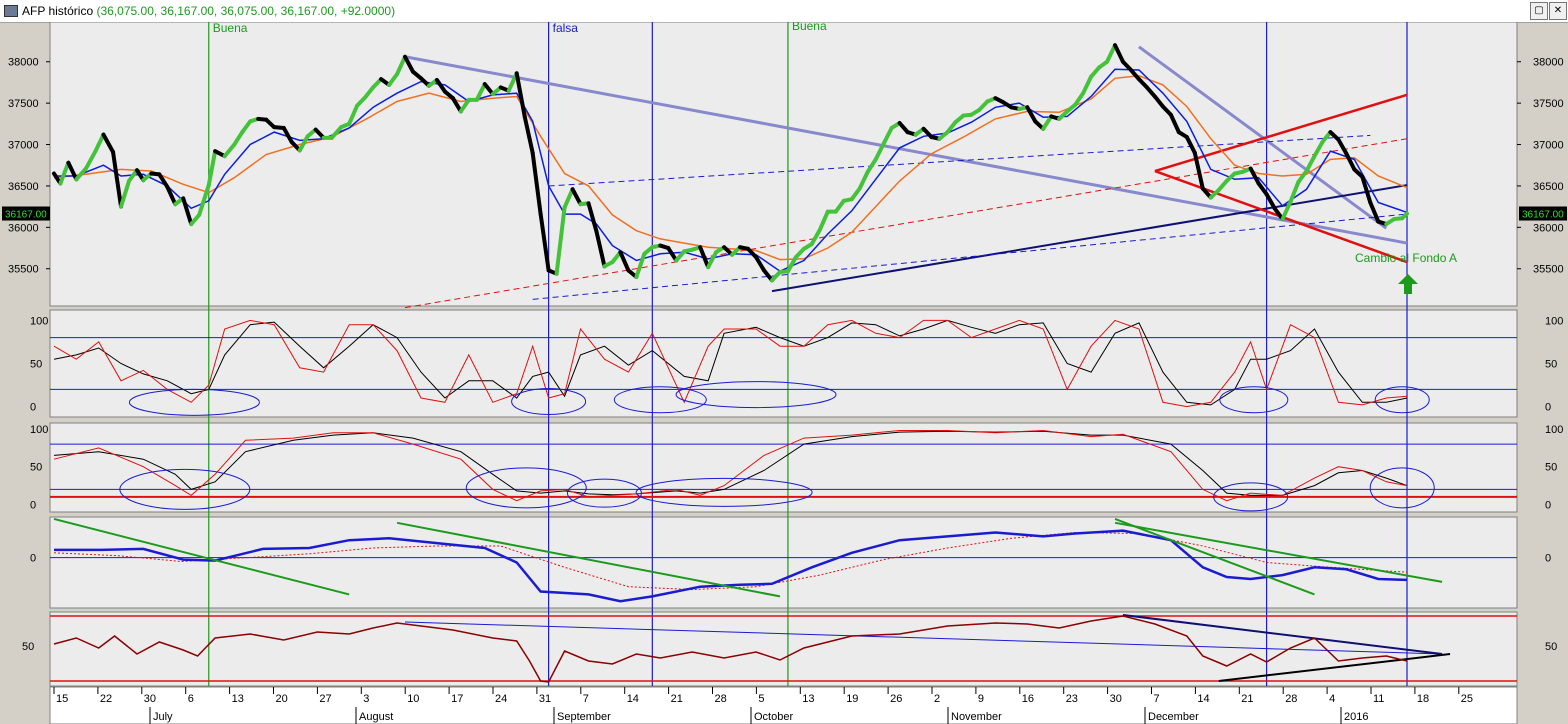  Describe the element at coordinates (1423, 699) in the screenshot. I see `x-day-tick-31: 18` at that location.